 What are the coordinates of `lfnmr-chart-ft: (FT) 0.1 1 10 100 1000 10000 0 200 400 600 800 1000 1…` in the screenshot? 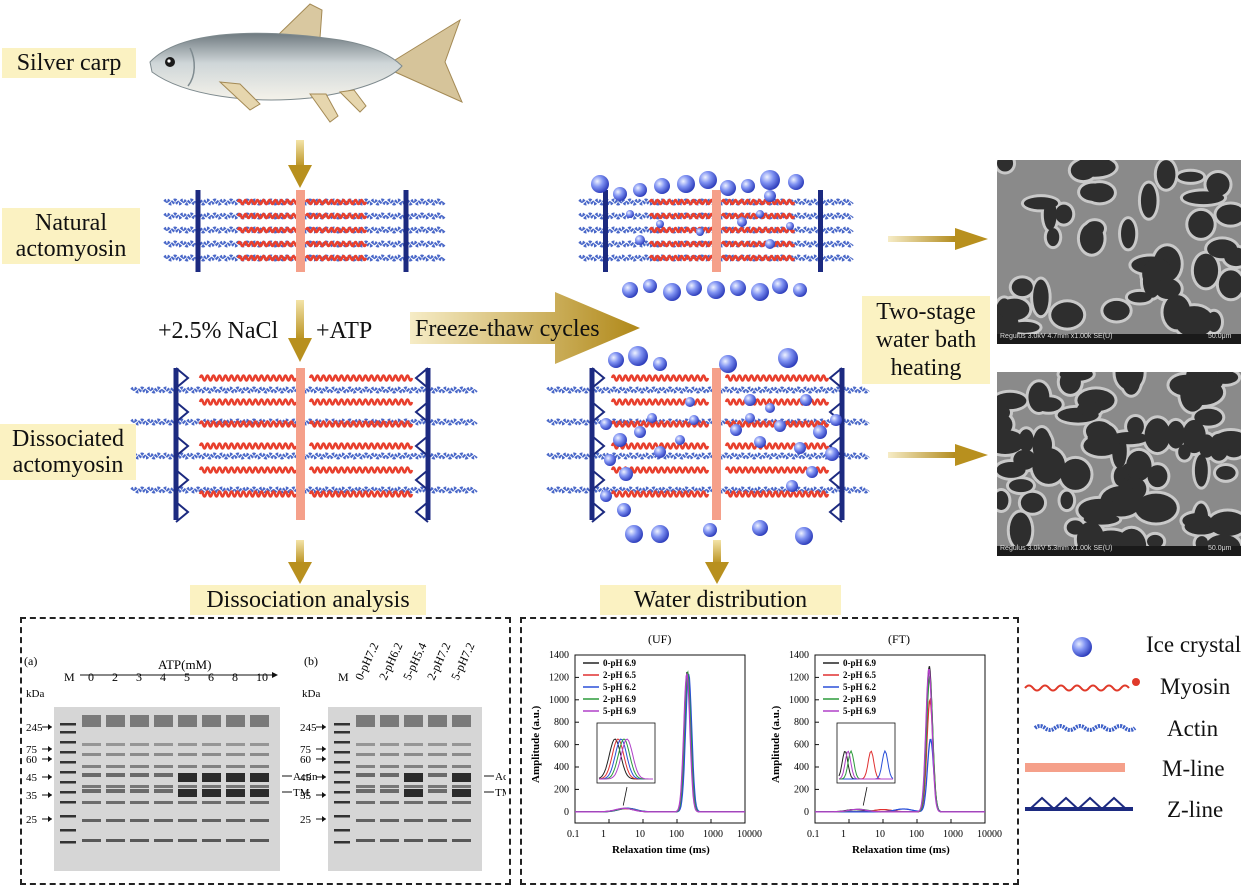 It's located at (886, 744).